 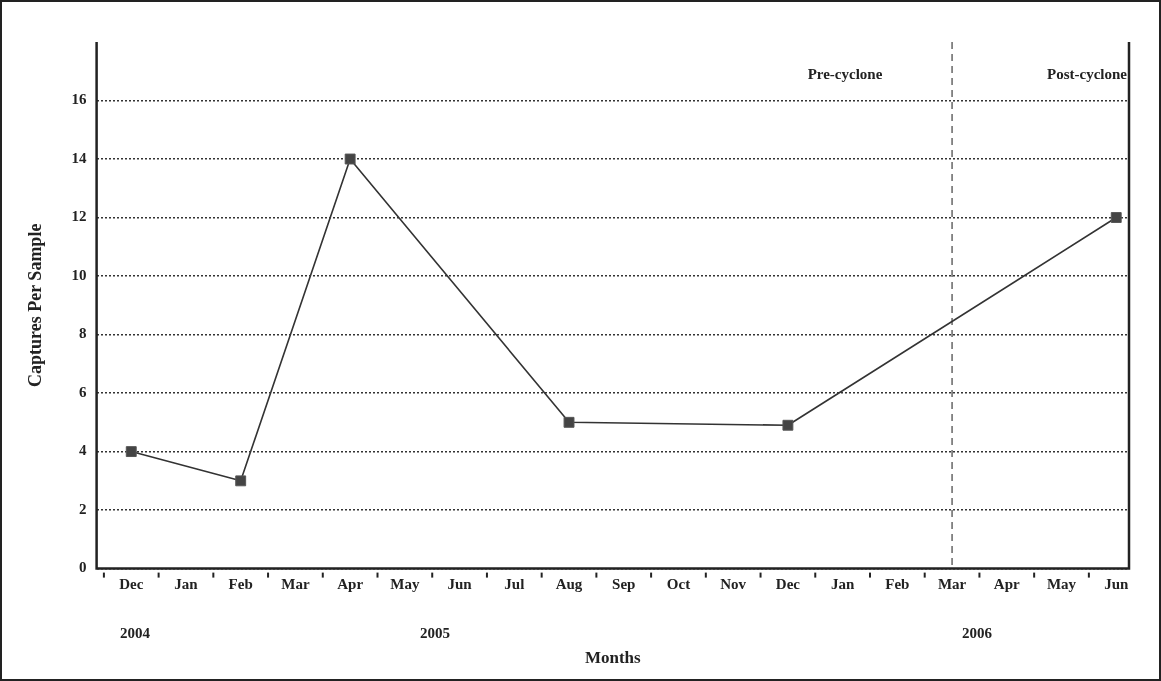 I want to click on x-axis-title: Months, so click(x=613, y=658).